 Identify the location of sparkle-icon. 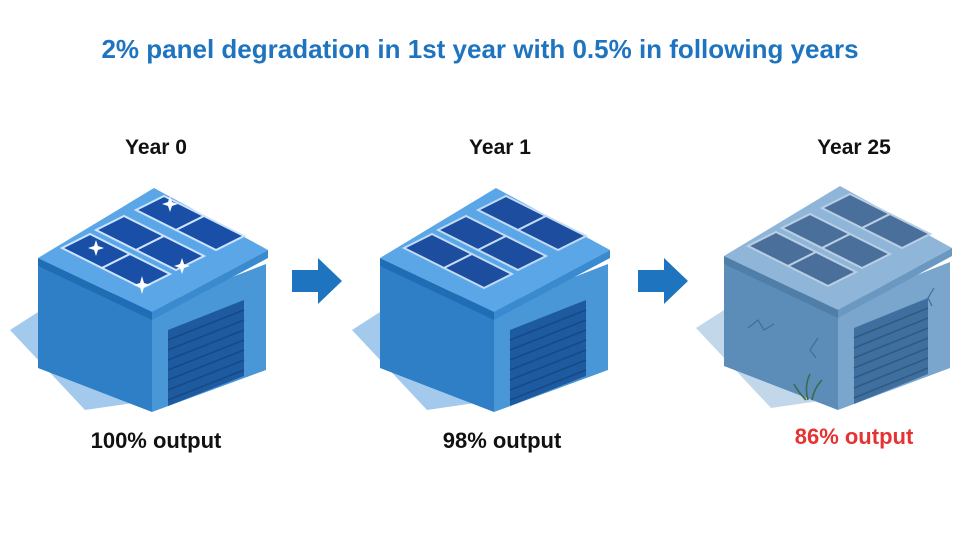
(139, 245).